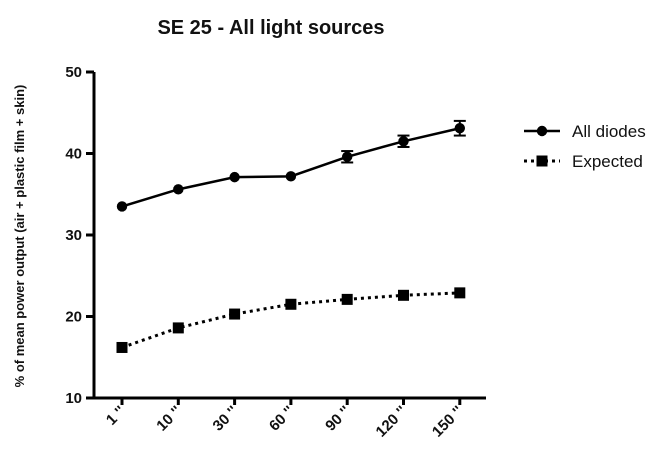 This screenshot has height=455, width=668. What do you see at coordinates (448, 422) in the screenshot?
I see `x-tick-label: 150 ''` at bounding box center [448, 422].